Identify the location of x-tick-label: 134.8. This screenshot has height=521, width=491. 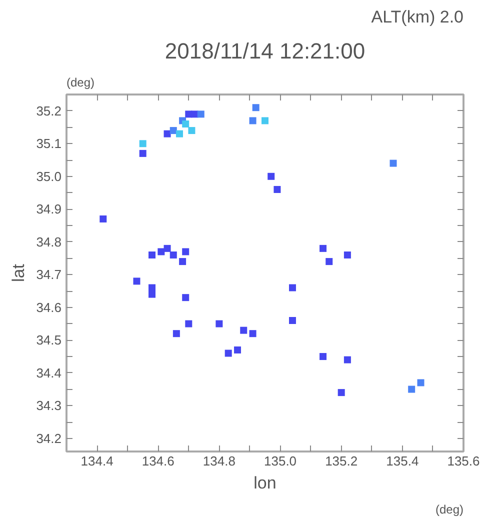
(219, 461).